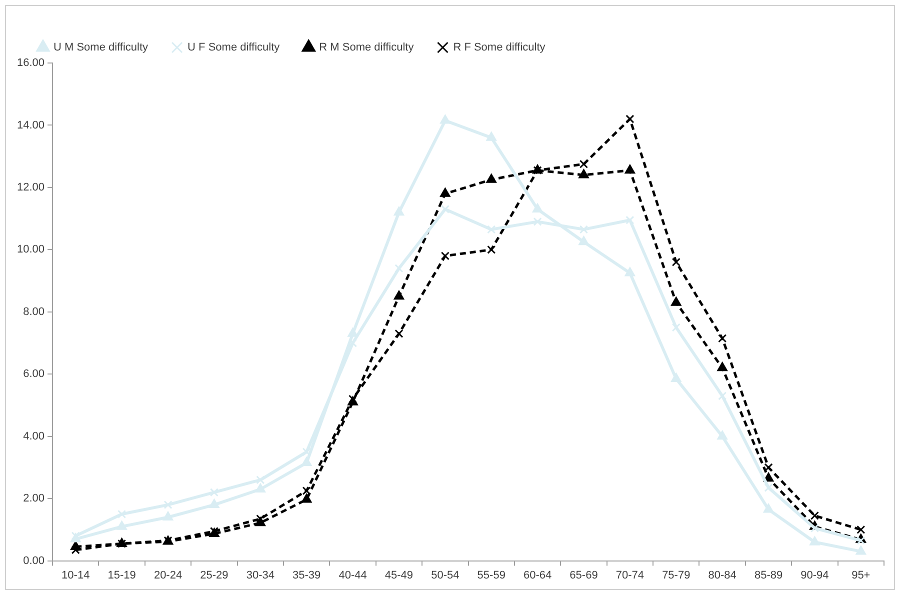 This screenshot has height=593, width=900. Describe the element at coordinates (676, 575) in the screenshot. I see `x-tick-label: 75-79` at that location.